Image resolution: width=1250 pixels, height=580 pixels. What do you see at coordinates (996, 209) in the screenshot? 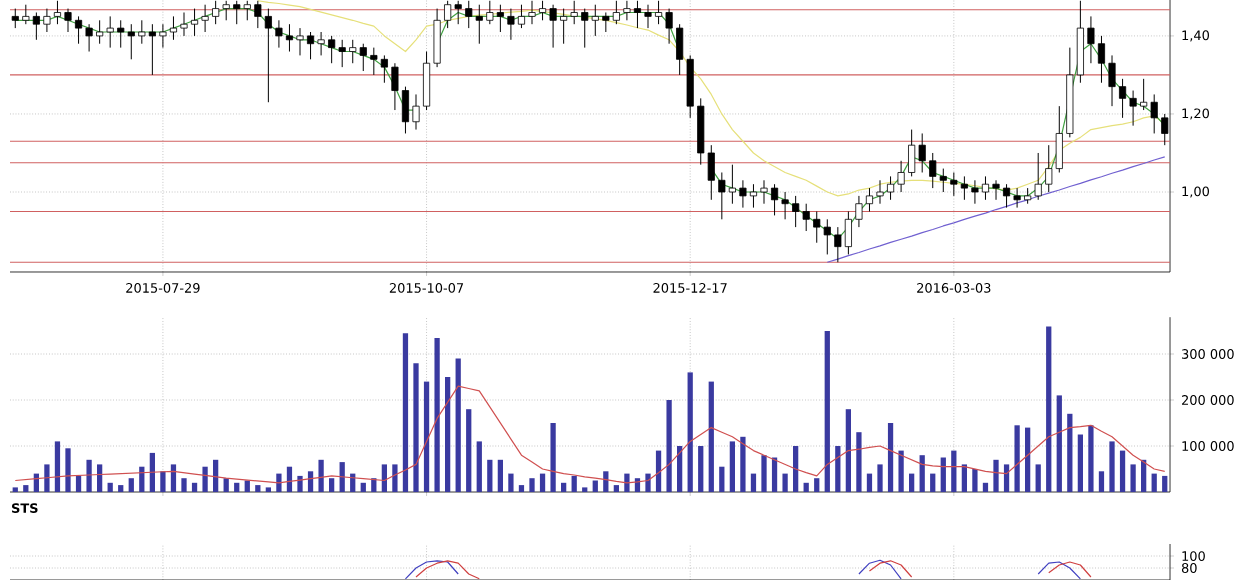
I see `line-series` at bounding box center [996, 209].